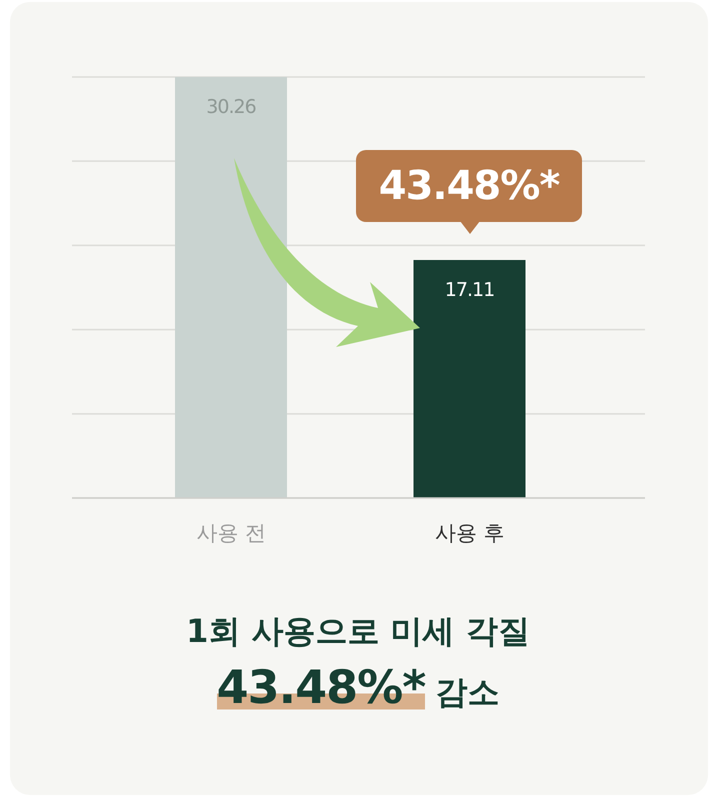 The width and height of the screenshot is (716, 797). I want to click on annotation: 43.48%*, so click(469, 186).